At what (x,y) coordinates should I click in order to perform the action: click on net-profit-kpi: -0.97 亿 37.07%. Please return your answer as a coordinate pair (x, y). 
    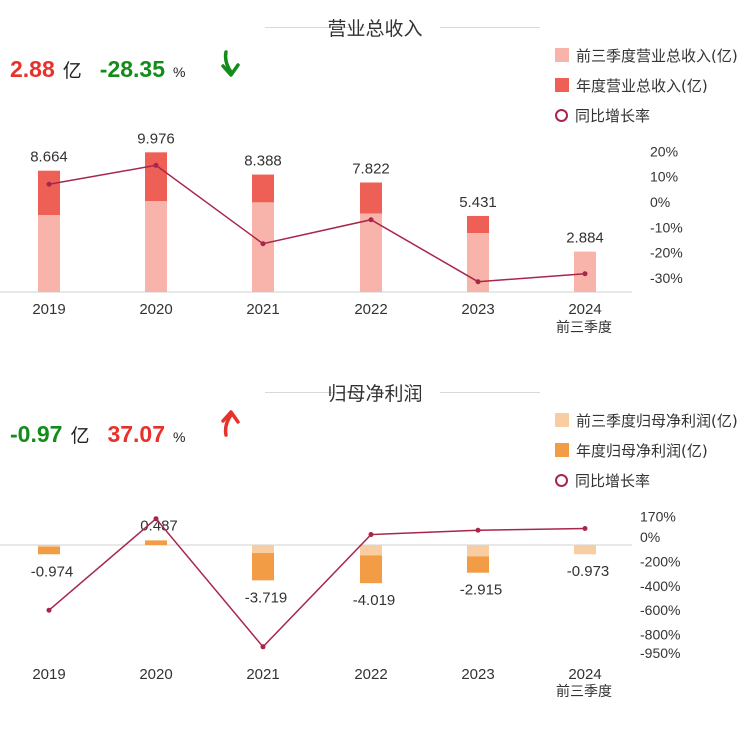
    Looking at the image, I should click on (97, 436).